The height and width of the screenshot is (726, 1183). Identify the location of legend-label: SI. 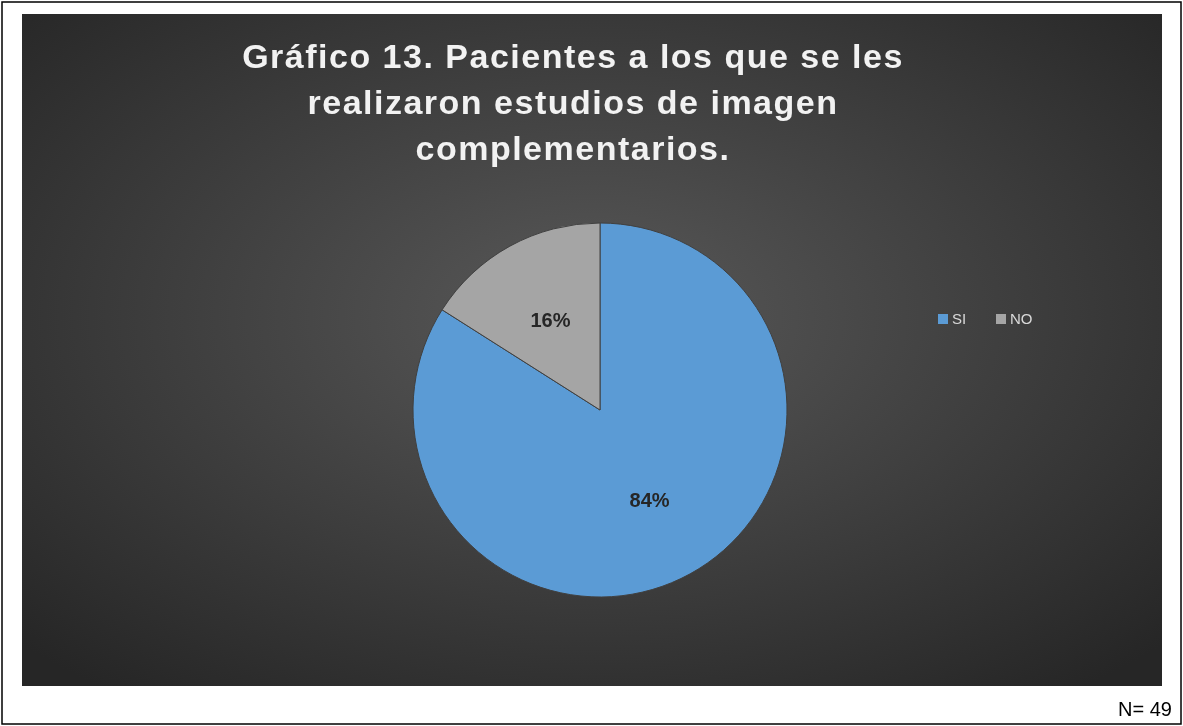
(959, 318).